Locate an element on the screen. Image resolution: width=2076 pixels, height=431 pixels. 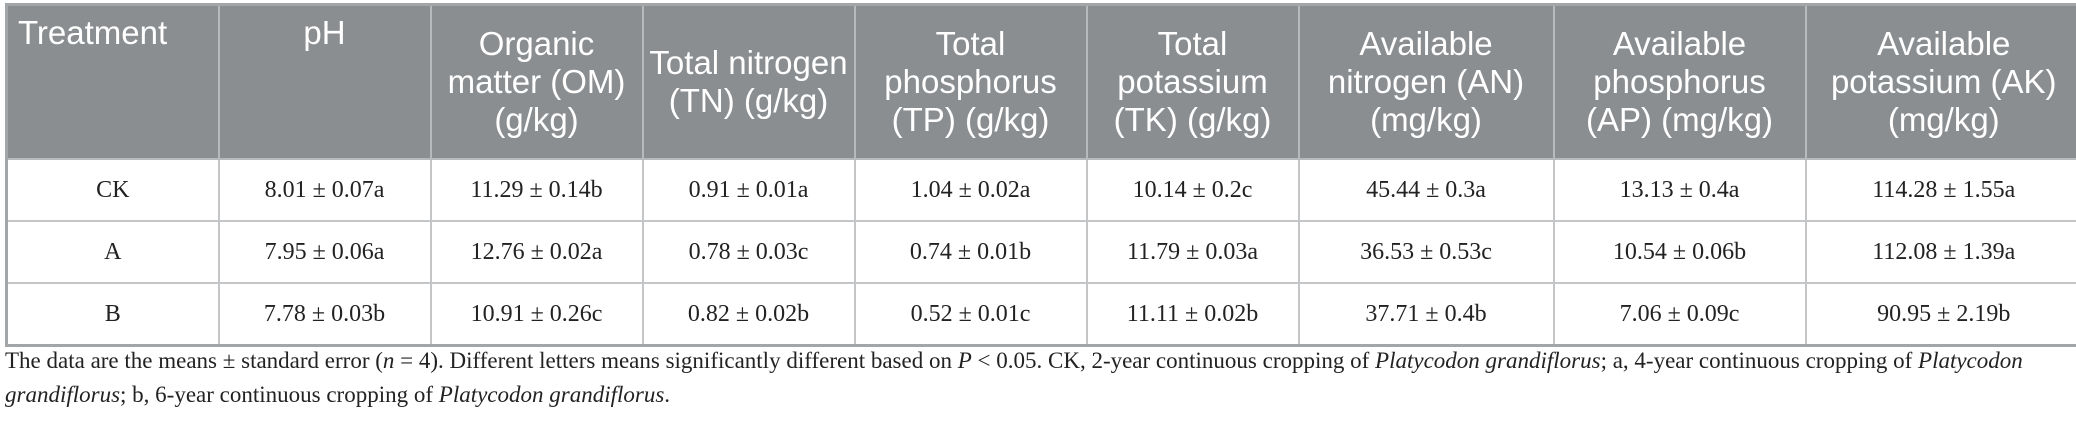
footnote-n: n is located at coordinates (388, 360).